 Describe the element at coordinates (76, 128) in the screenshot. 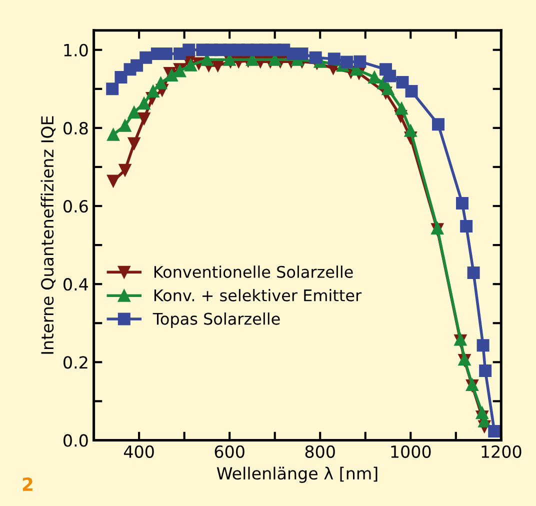

I see `y-tick-label: 0.8` at that location.